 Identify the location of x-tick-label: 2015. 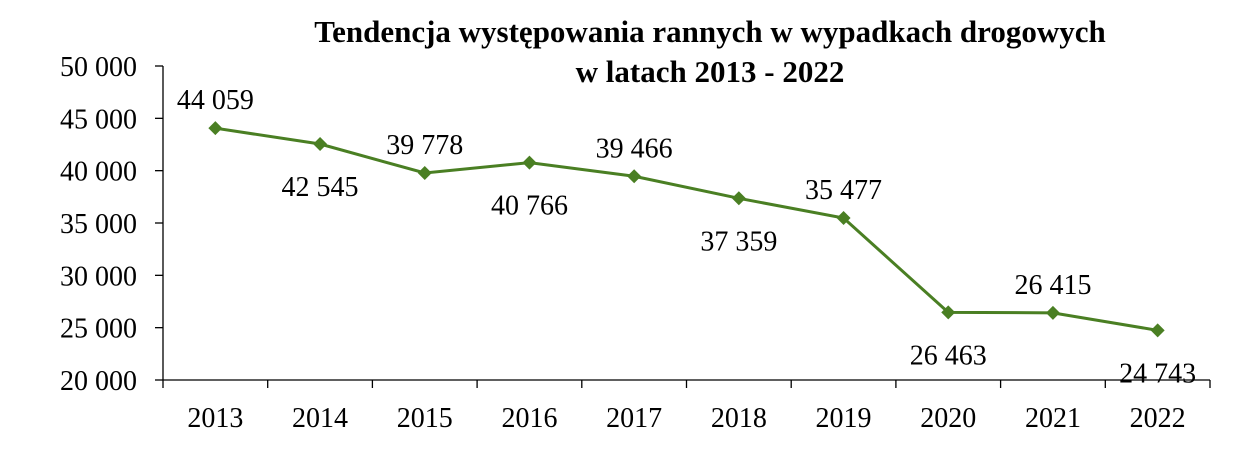
(425, 418).